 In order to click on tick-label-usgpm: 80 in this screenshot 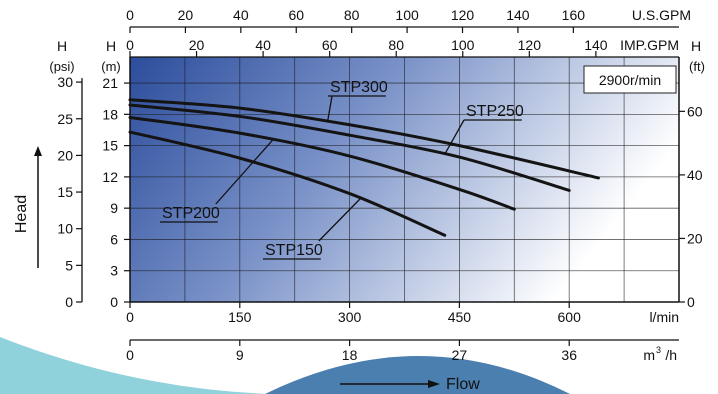, I will do `click(352, 15)`.